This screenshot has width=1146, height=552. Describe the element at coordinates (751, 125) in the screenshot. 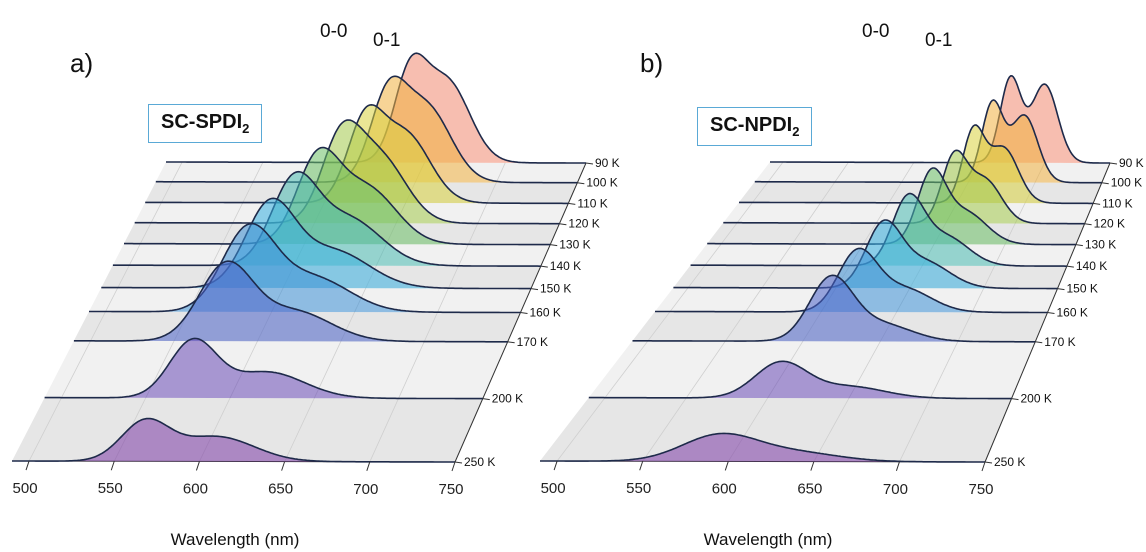

I see `sample-label-b-text: SC-NPDI` at that location.